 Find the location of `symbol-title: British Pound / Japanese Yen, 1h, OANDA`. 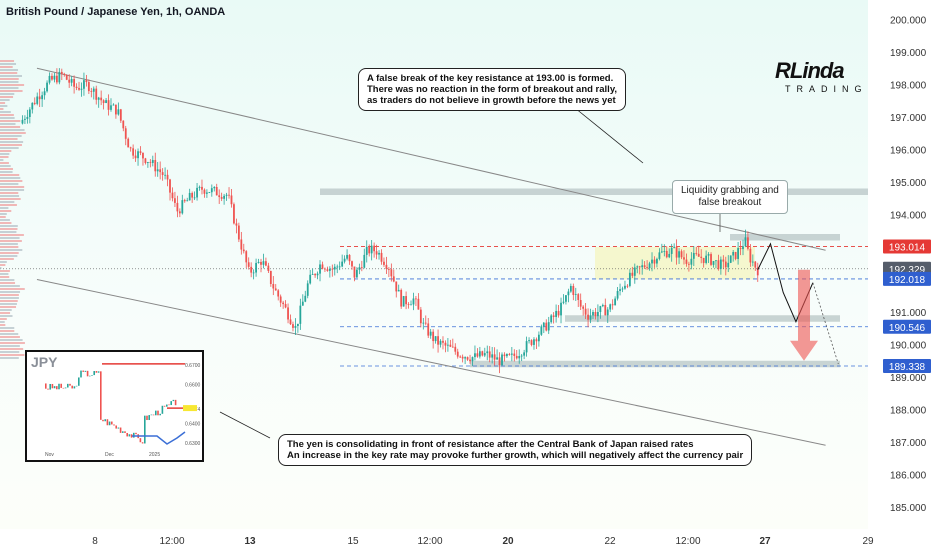

symbol-title: British Pound / Japanese Yen, 1h, OANDA is located at coordinates (116, 12).